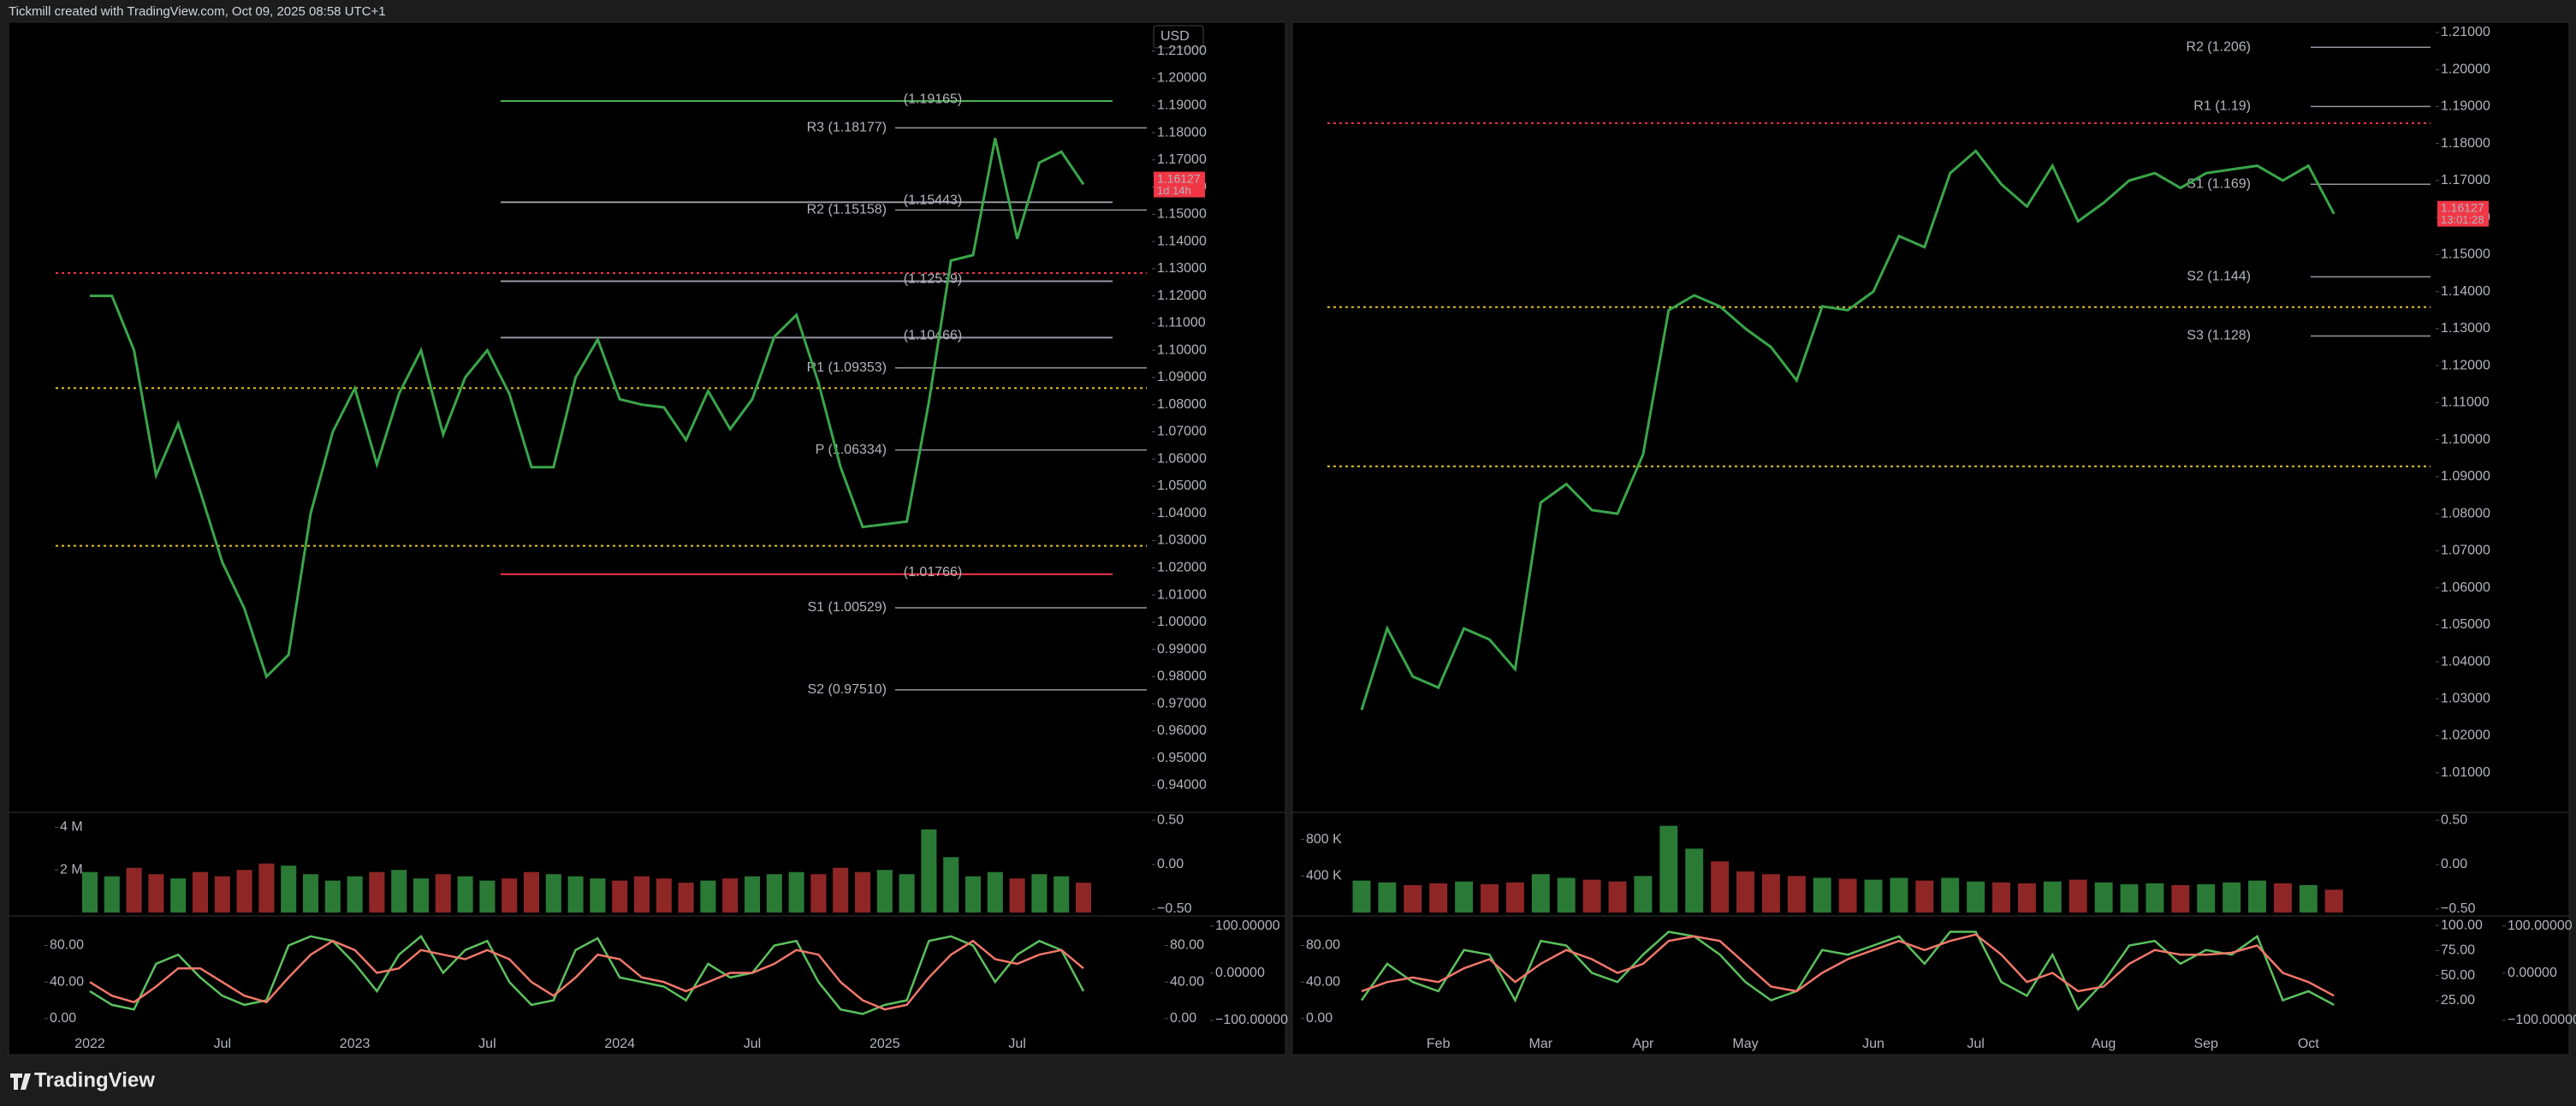 The height and width of the screenshot is (1106, 2576). I want to click on pivot-label: S2 (1.144), so click(2219, 277).